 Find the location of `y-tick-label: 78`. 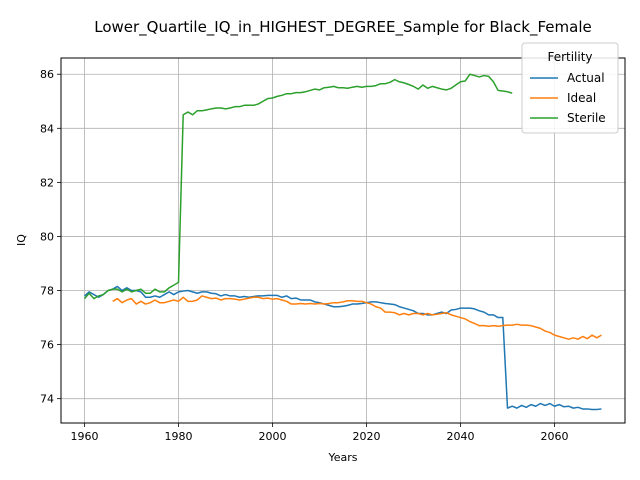

y-tick-label: 78 is located at coordinates (47, 291).